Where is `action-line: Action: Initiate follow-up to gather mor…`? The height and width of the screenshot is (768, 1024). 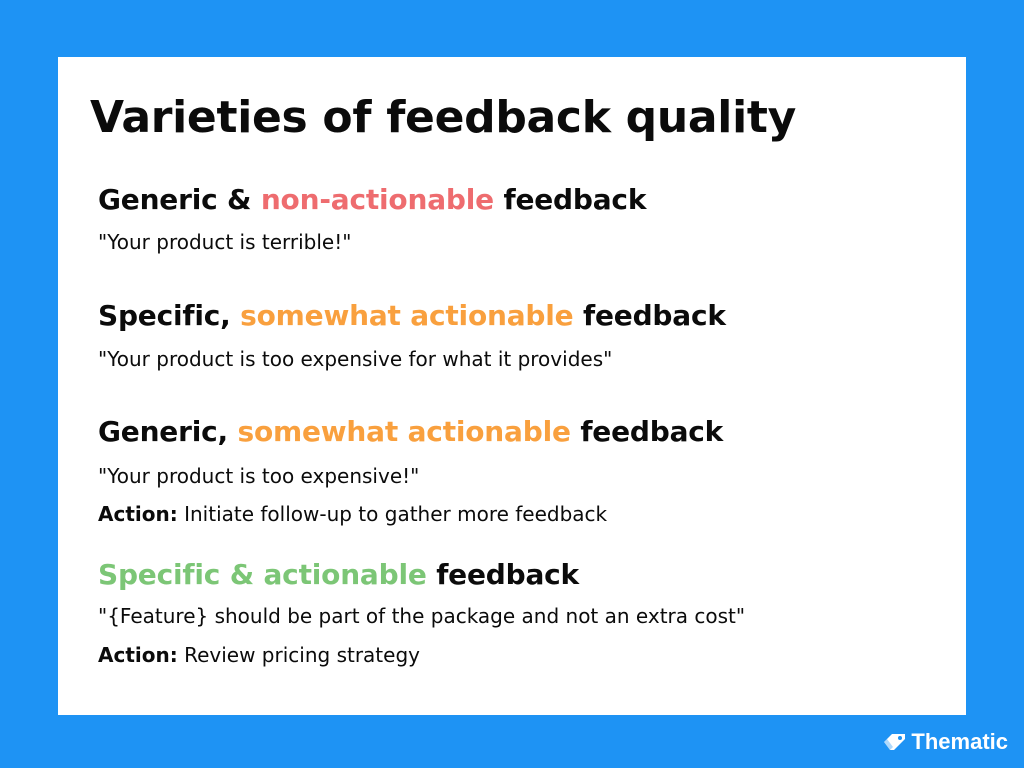
action-line: Action: Initiate follow-up to gather mor… is located at coordinates (352, 514).